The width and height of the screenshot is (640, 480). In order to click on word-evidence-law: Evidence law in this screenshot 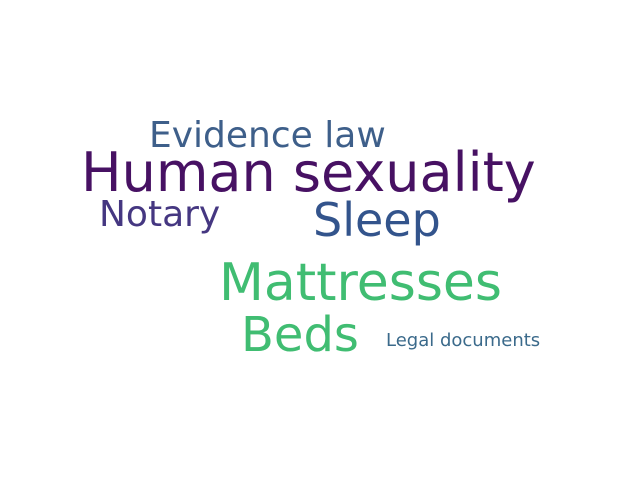, I will do `click(267, 135)`.